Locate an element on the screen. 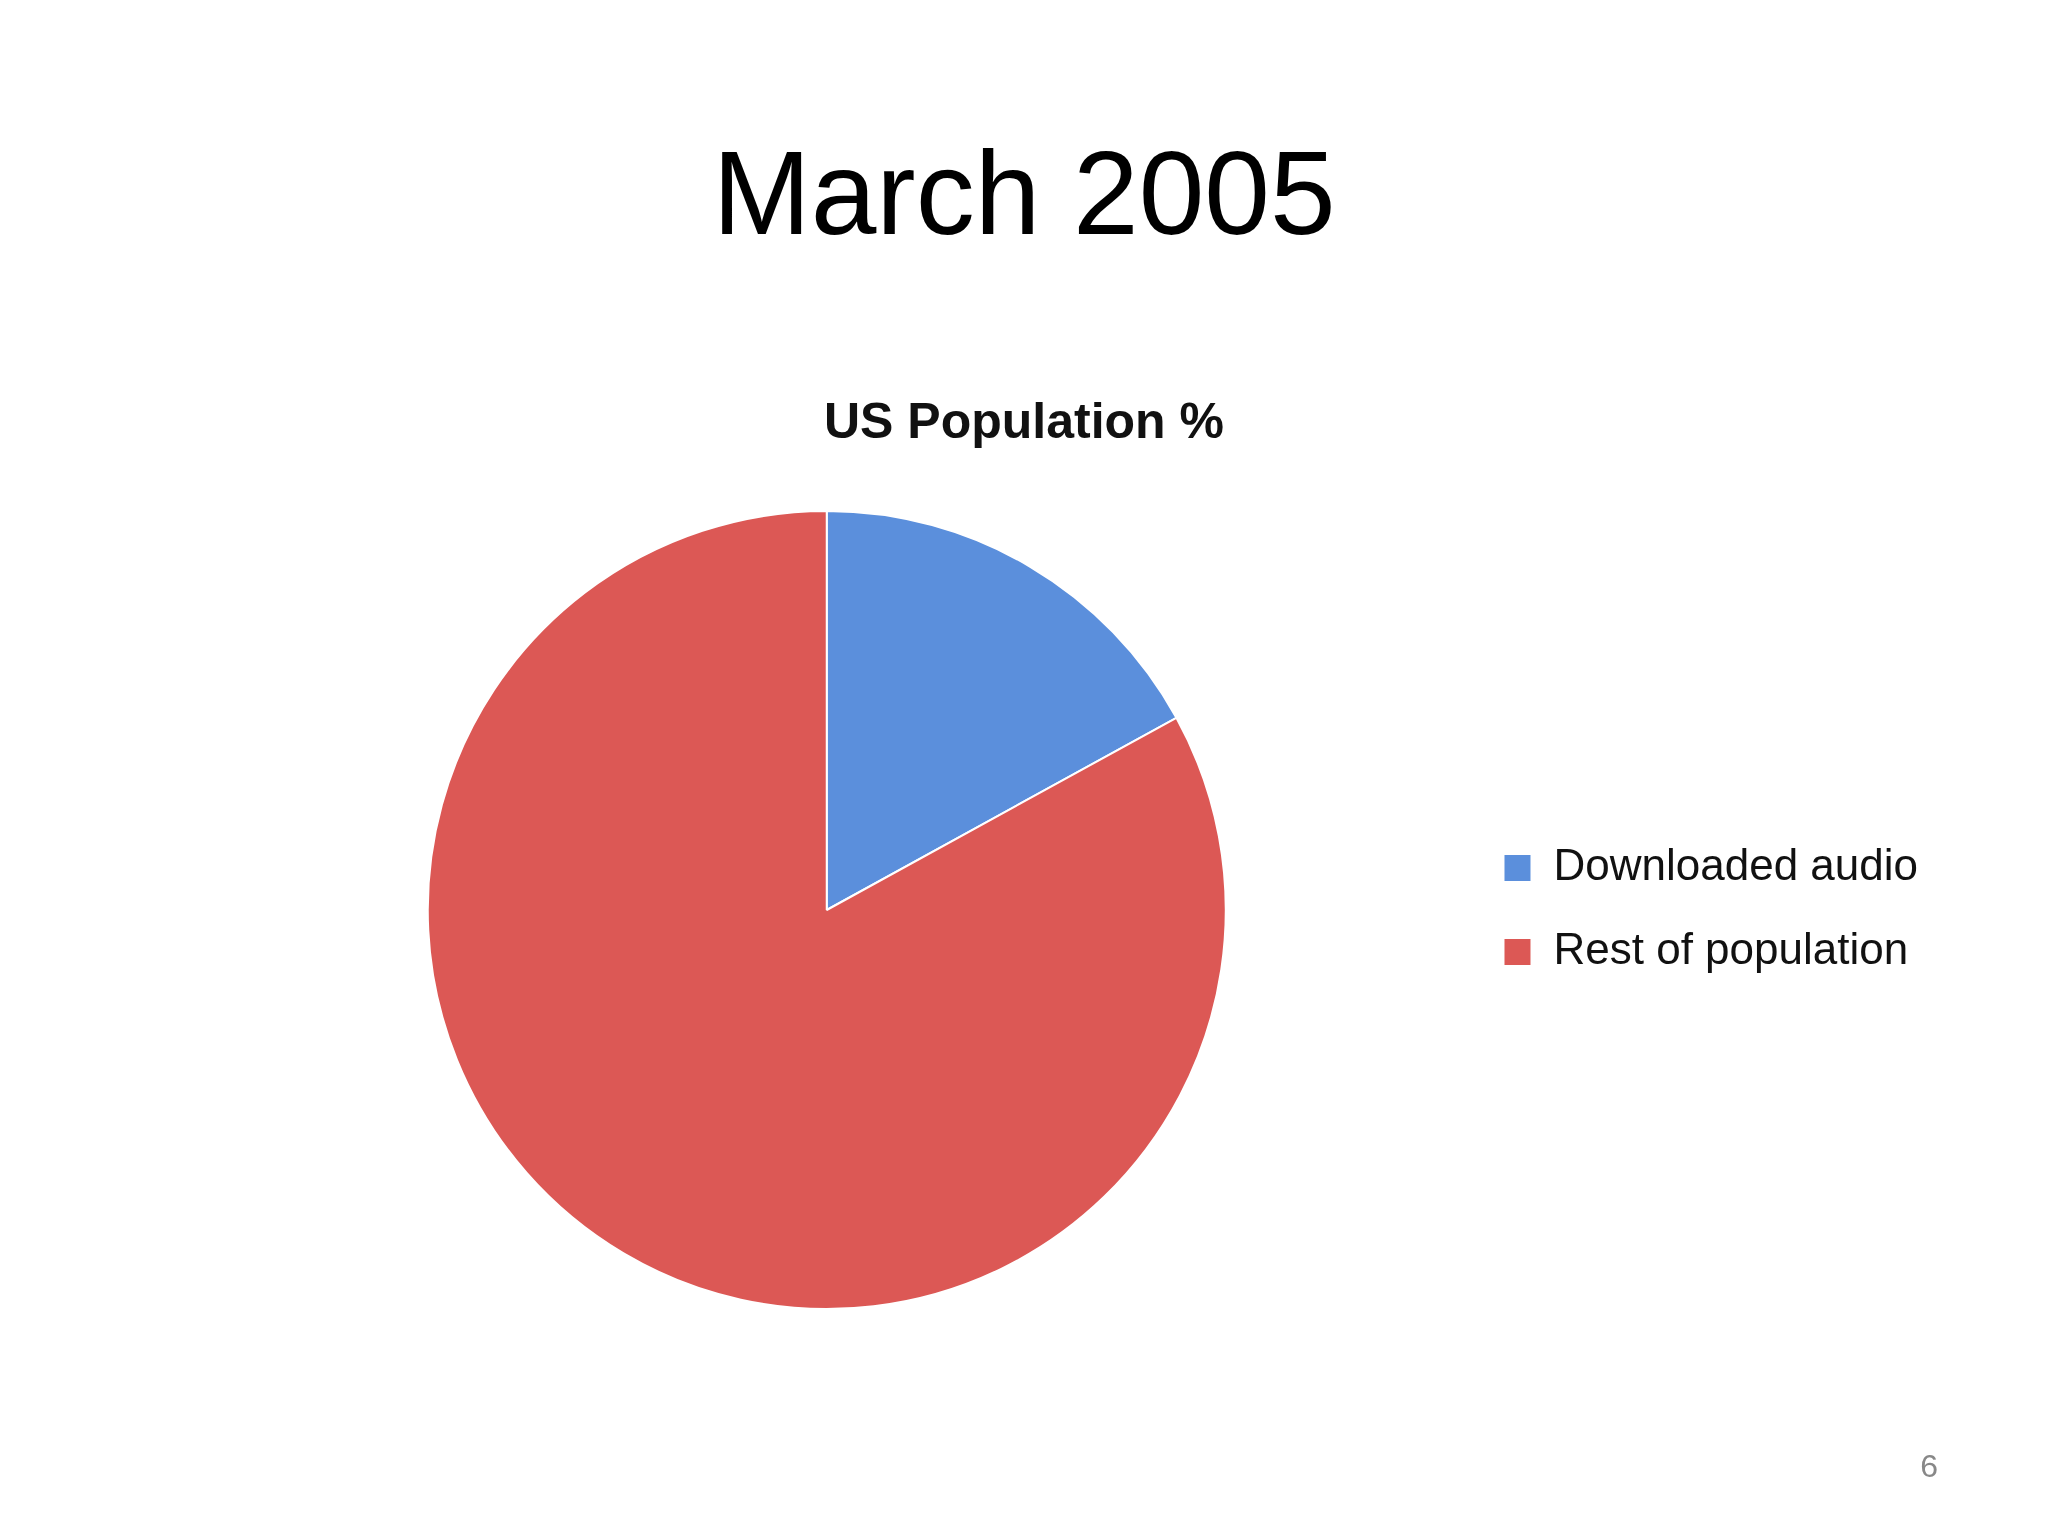 This screenshot has width=2048, height=1536. chart-title: March 2005 is located at coordinates (1024, 193).